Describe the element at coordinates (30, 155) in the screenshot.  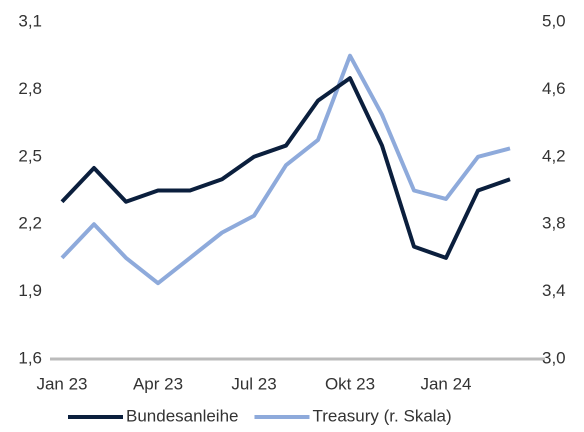
I see `y-tick-label: 2,5` at that location.